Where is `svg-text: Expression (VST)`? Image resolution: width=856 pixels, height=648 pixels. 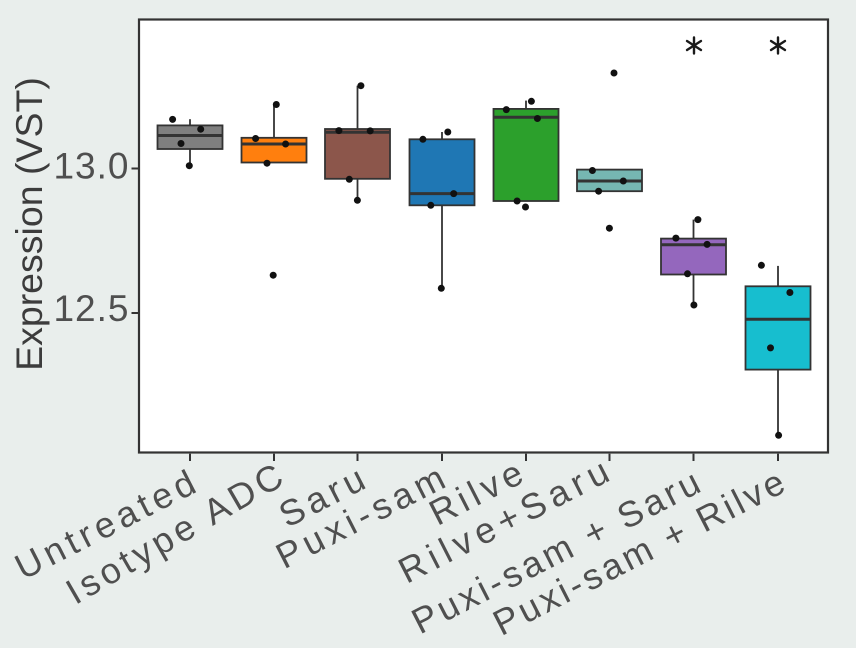 svg-text: Expression (VST) is located at coordinates (29, 224).